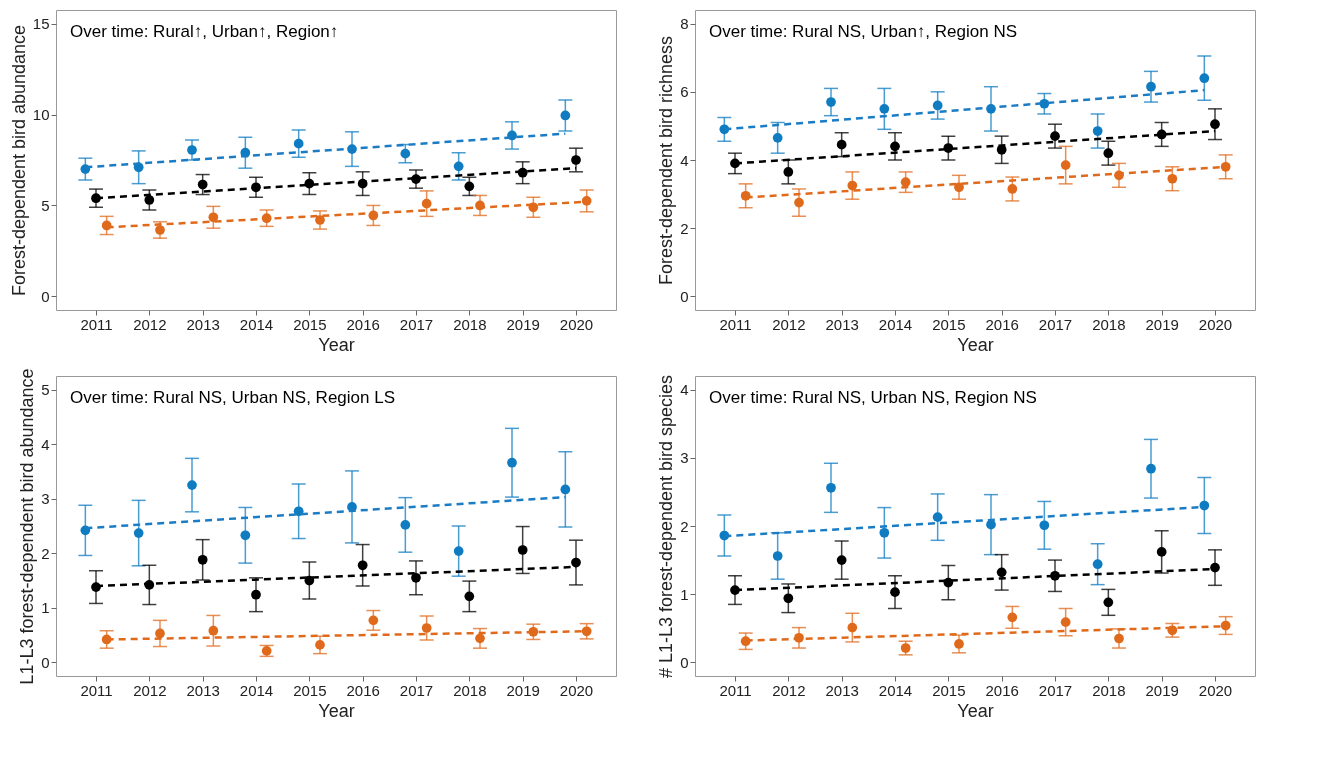  Describe the element at coordinates (45, 608) in the screenshot. I see `y-tick-label: 1` at that location.